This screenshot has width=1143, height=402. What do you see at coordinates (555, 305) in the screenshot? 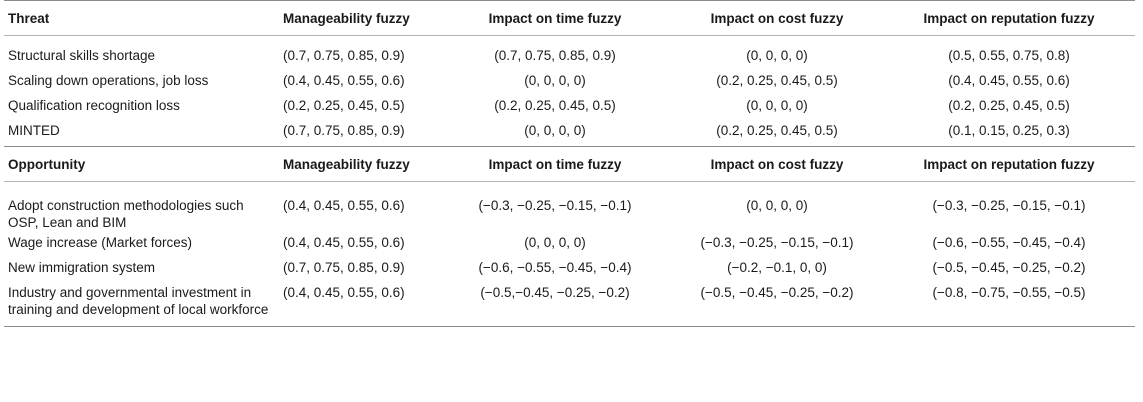
I see `table-cell: (−0.5,−0.45, −0.25, −0.2)` at bounding box center [555, 305].